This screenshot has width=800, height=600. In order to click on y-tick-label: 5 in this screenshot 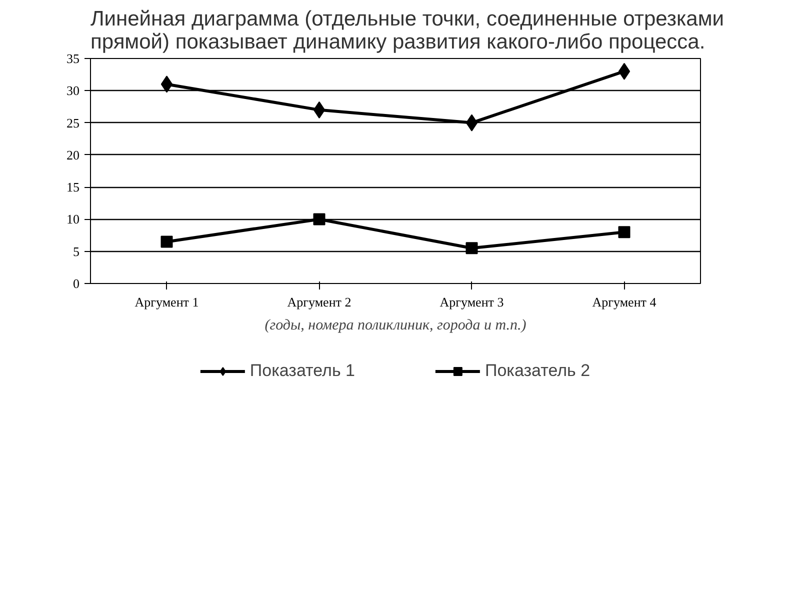, I will do `click(76, 251)`.